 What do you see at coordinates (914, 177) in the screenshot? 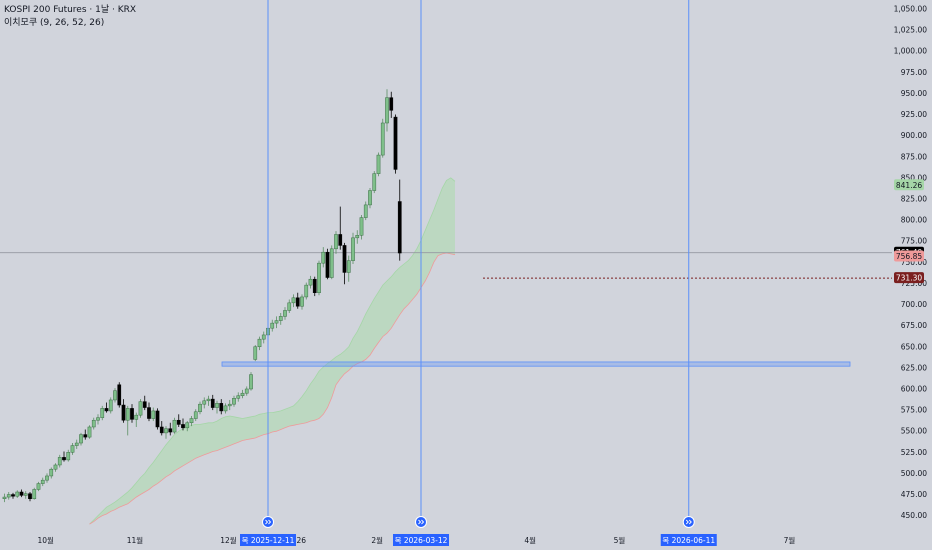
I see `y-tick-label: 850.00` at bounding box center [914, 177].